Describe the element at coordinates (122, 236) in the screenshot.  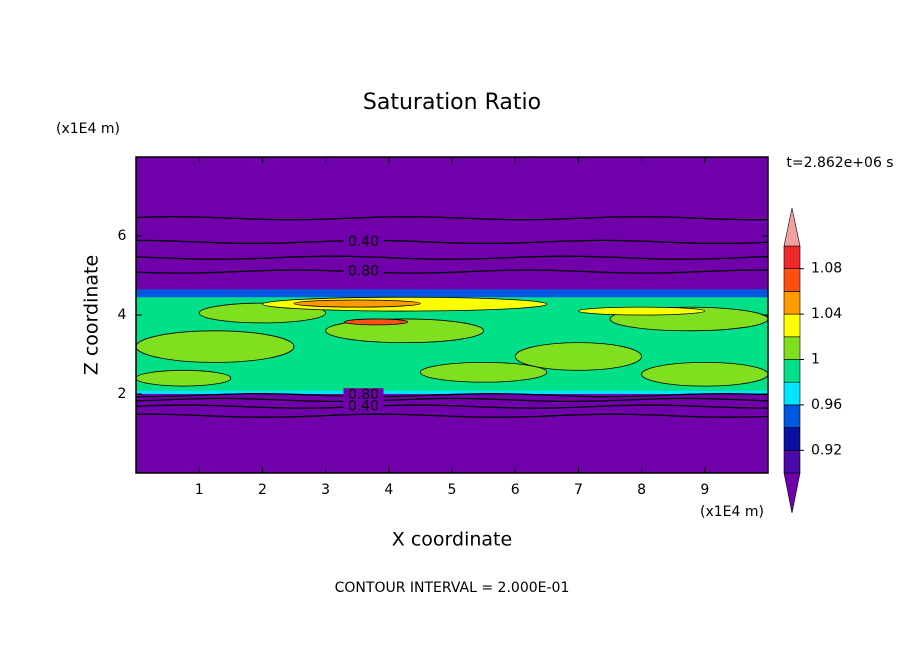
I see `y-tick-label: 6` at that location.